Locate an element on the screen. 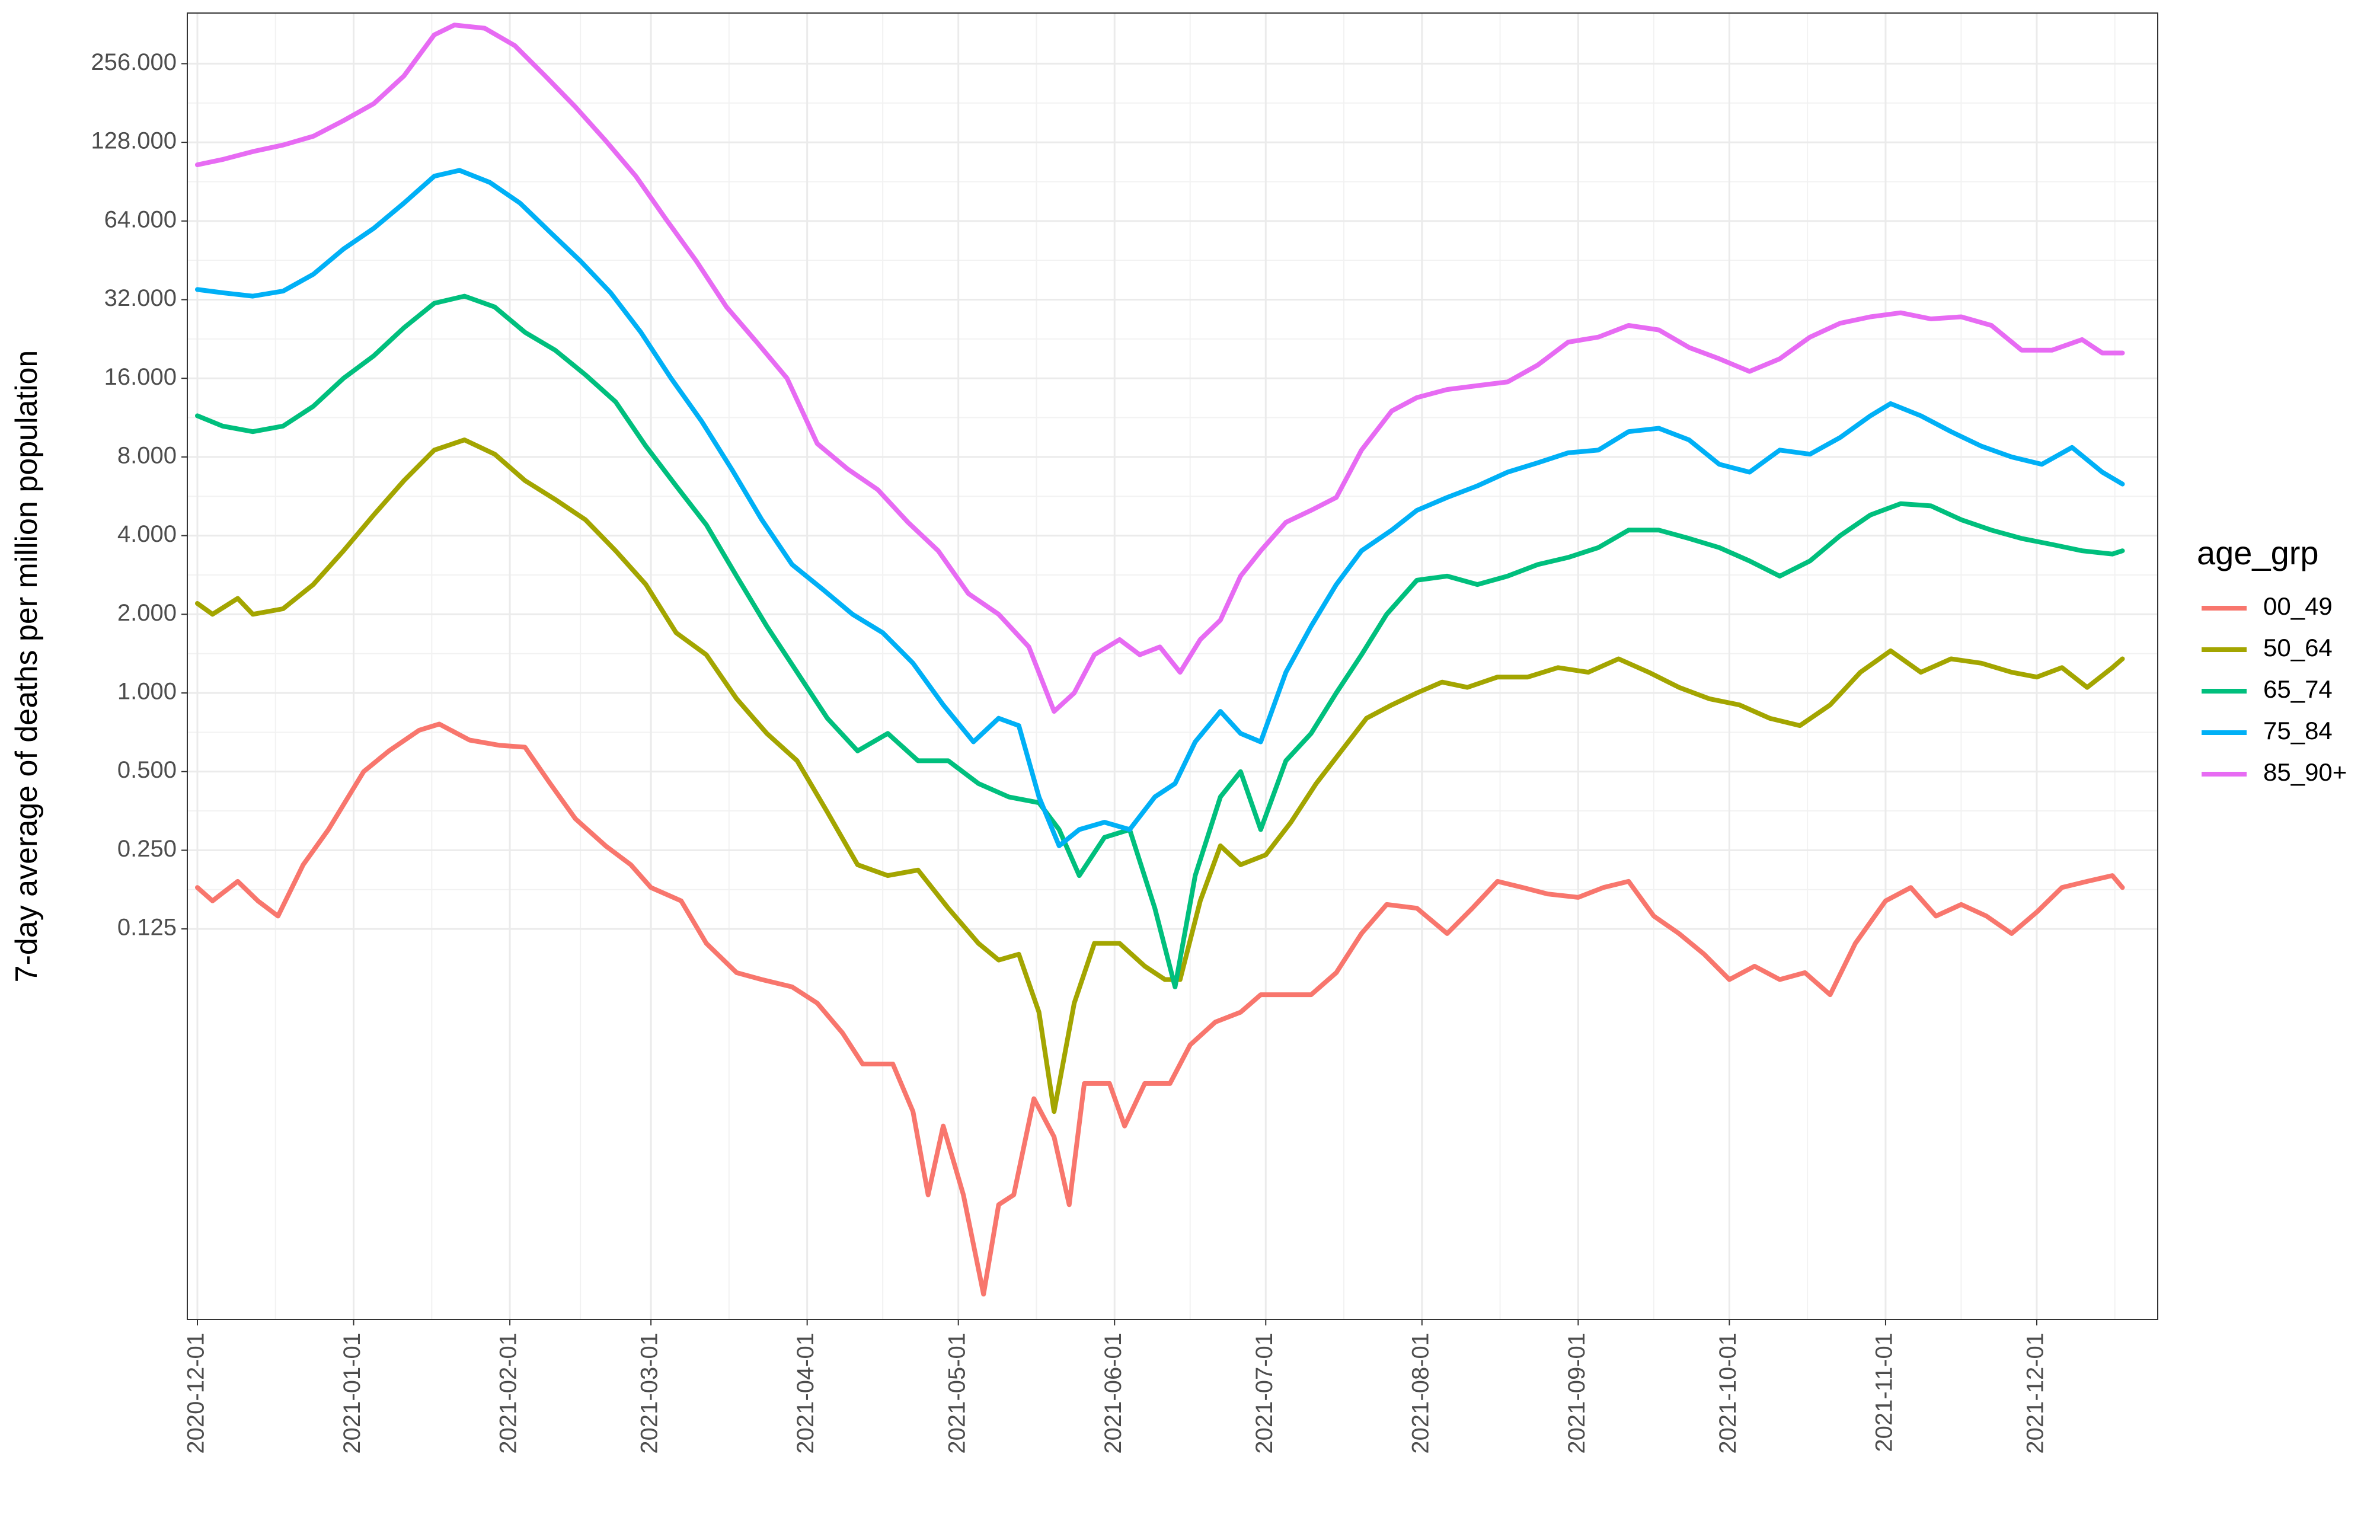  x-tick-label: 2021-08-01 is located at coordinates (1420, 1393).